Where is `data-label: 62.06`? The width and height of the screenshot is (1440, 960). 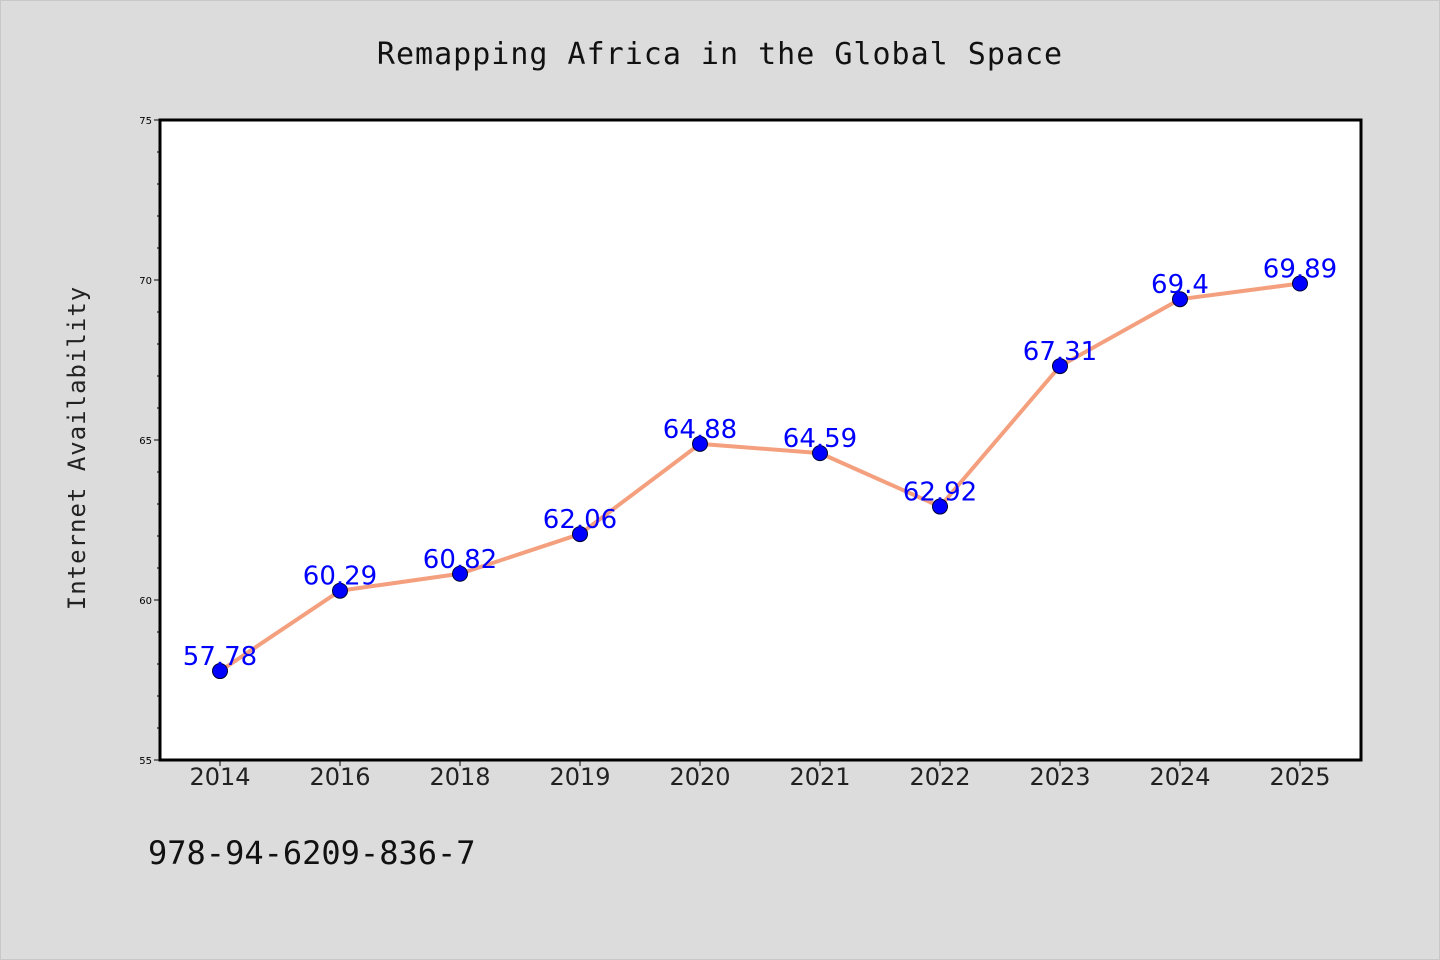 data-label: 62.06 is located at coordinates (580, 520).